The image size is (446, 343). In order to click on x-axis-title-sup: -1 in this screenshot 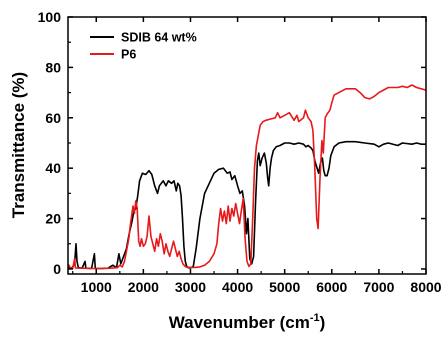, I will do `click(315, 318)`.